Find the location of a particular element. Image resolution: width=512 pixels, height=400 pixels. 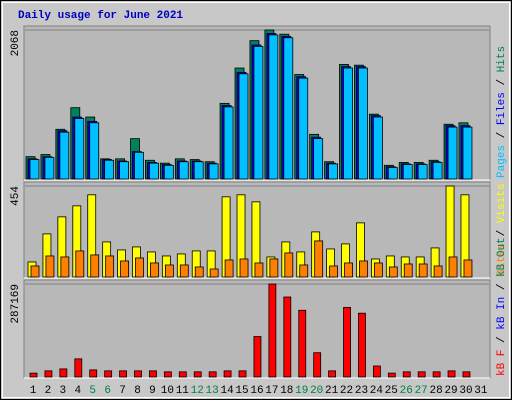

x-tick-label: 1 is located at coordinates (33, 391).